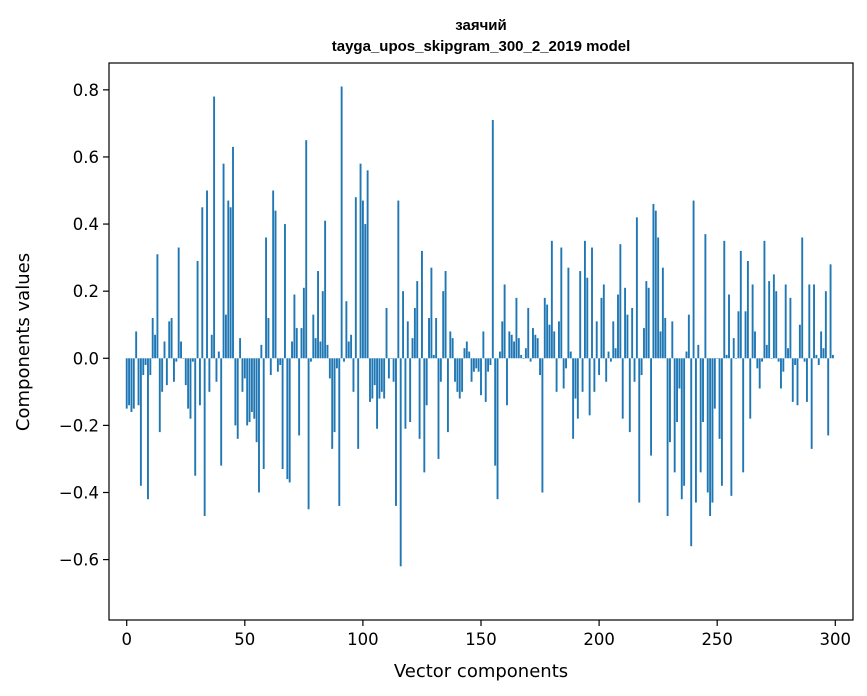  What do you see at coordinates (481, 25) in the screenshot?
I see `chart-title: заячий` at bounding box center [481, 25].